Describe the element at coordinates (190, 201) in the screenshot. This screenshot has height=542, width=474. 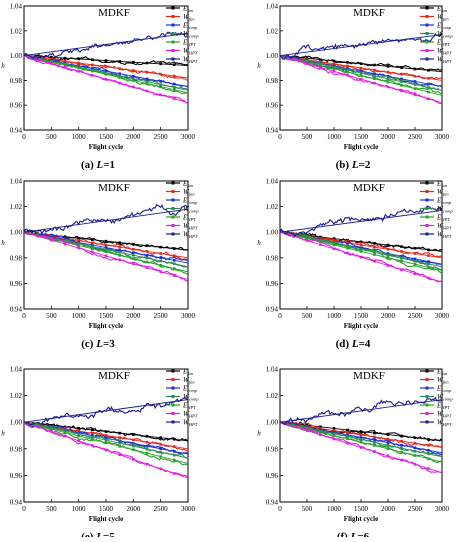
I see `legend-label: Ecomp` at that location.